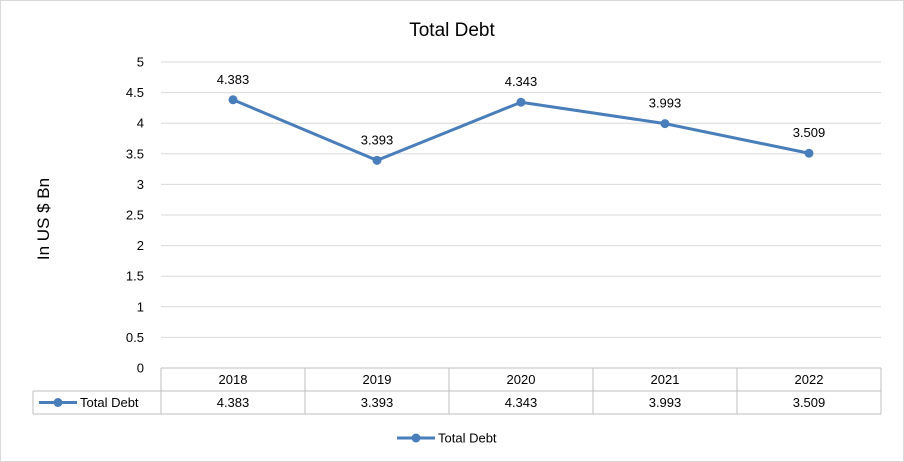 Image resolution: width=904 pixels, height=462 pixels. Describe the element at coordinates (140, 306) in the screenshot. I see `y-tick-label: 1` at that location.